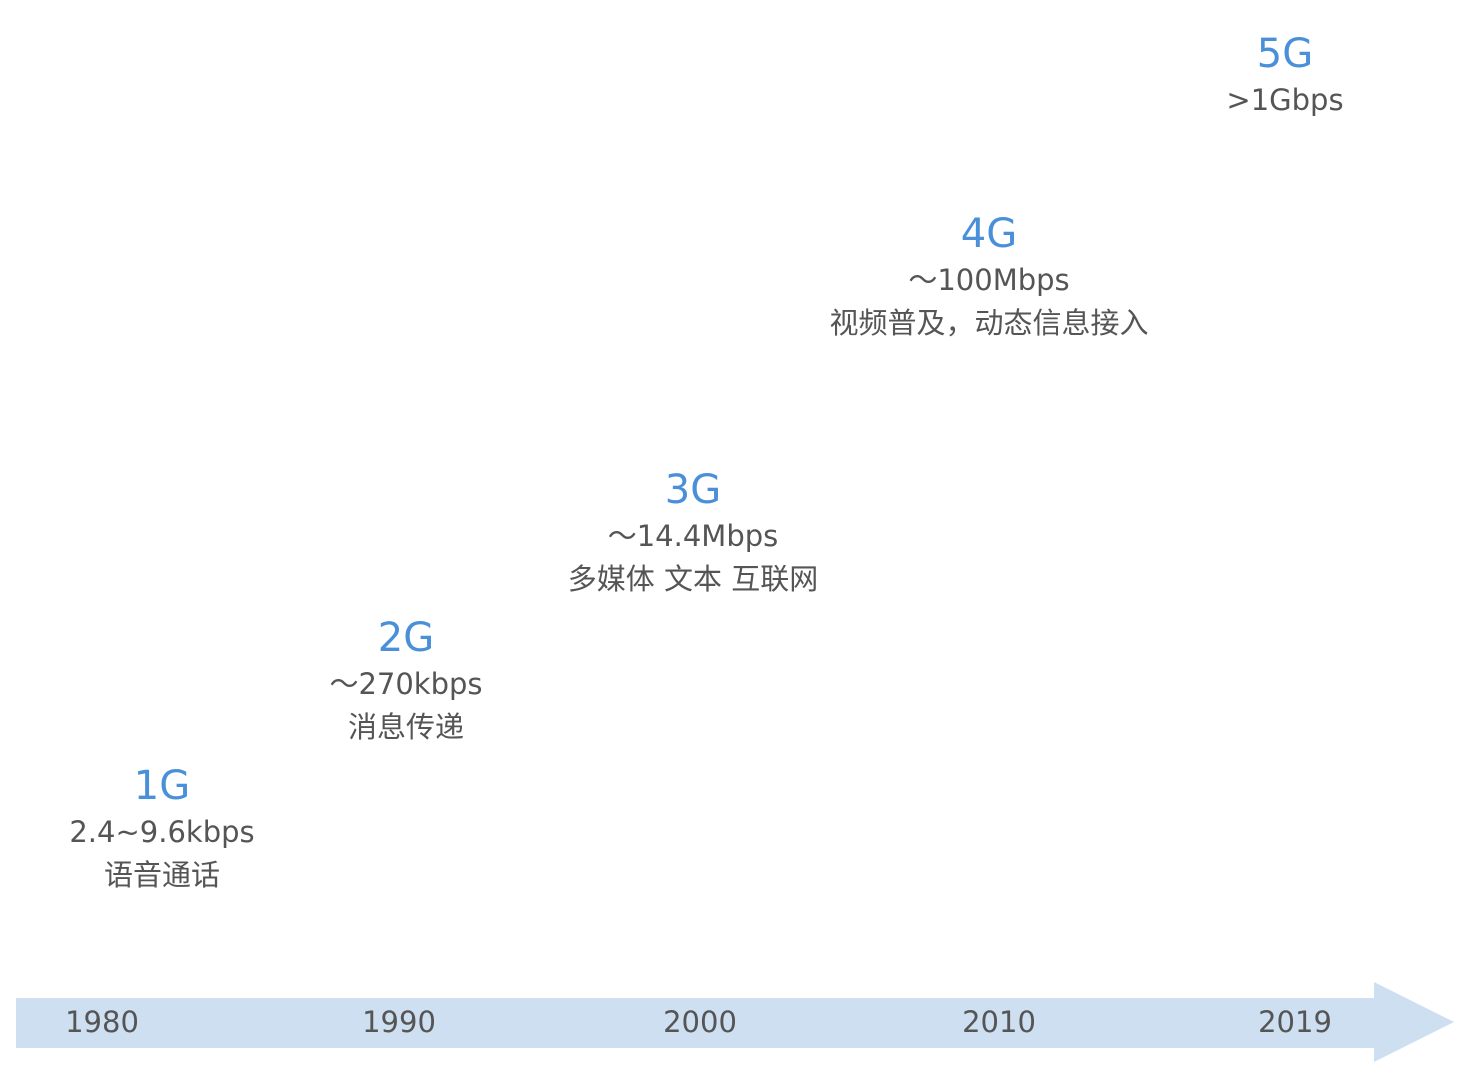 The image size is (1470, 1084). Describe the element at coordinates (1285, 100) in the screenshot. I see `generation-speed: >1Gbps` at that location.